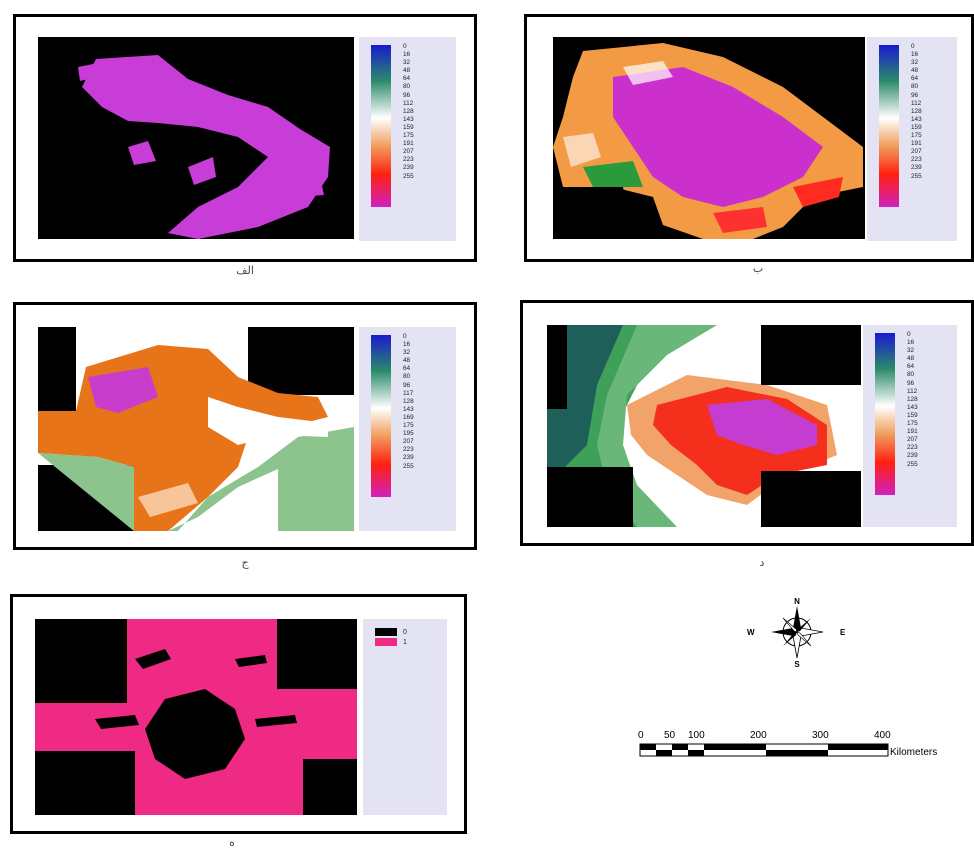 The height and width of the screenshot is (850, 974). What do you see at coordinates (405, 632) in the screenshot?
I see `legend-label-0: 0` at bounding box center [405, 632].